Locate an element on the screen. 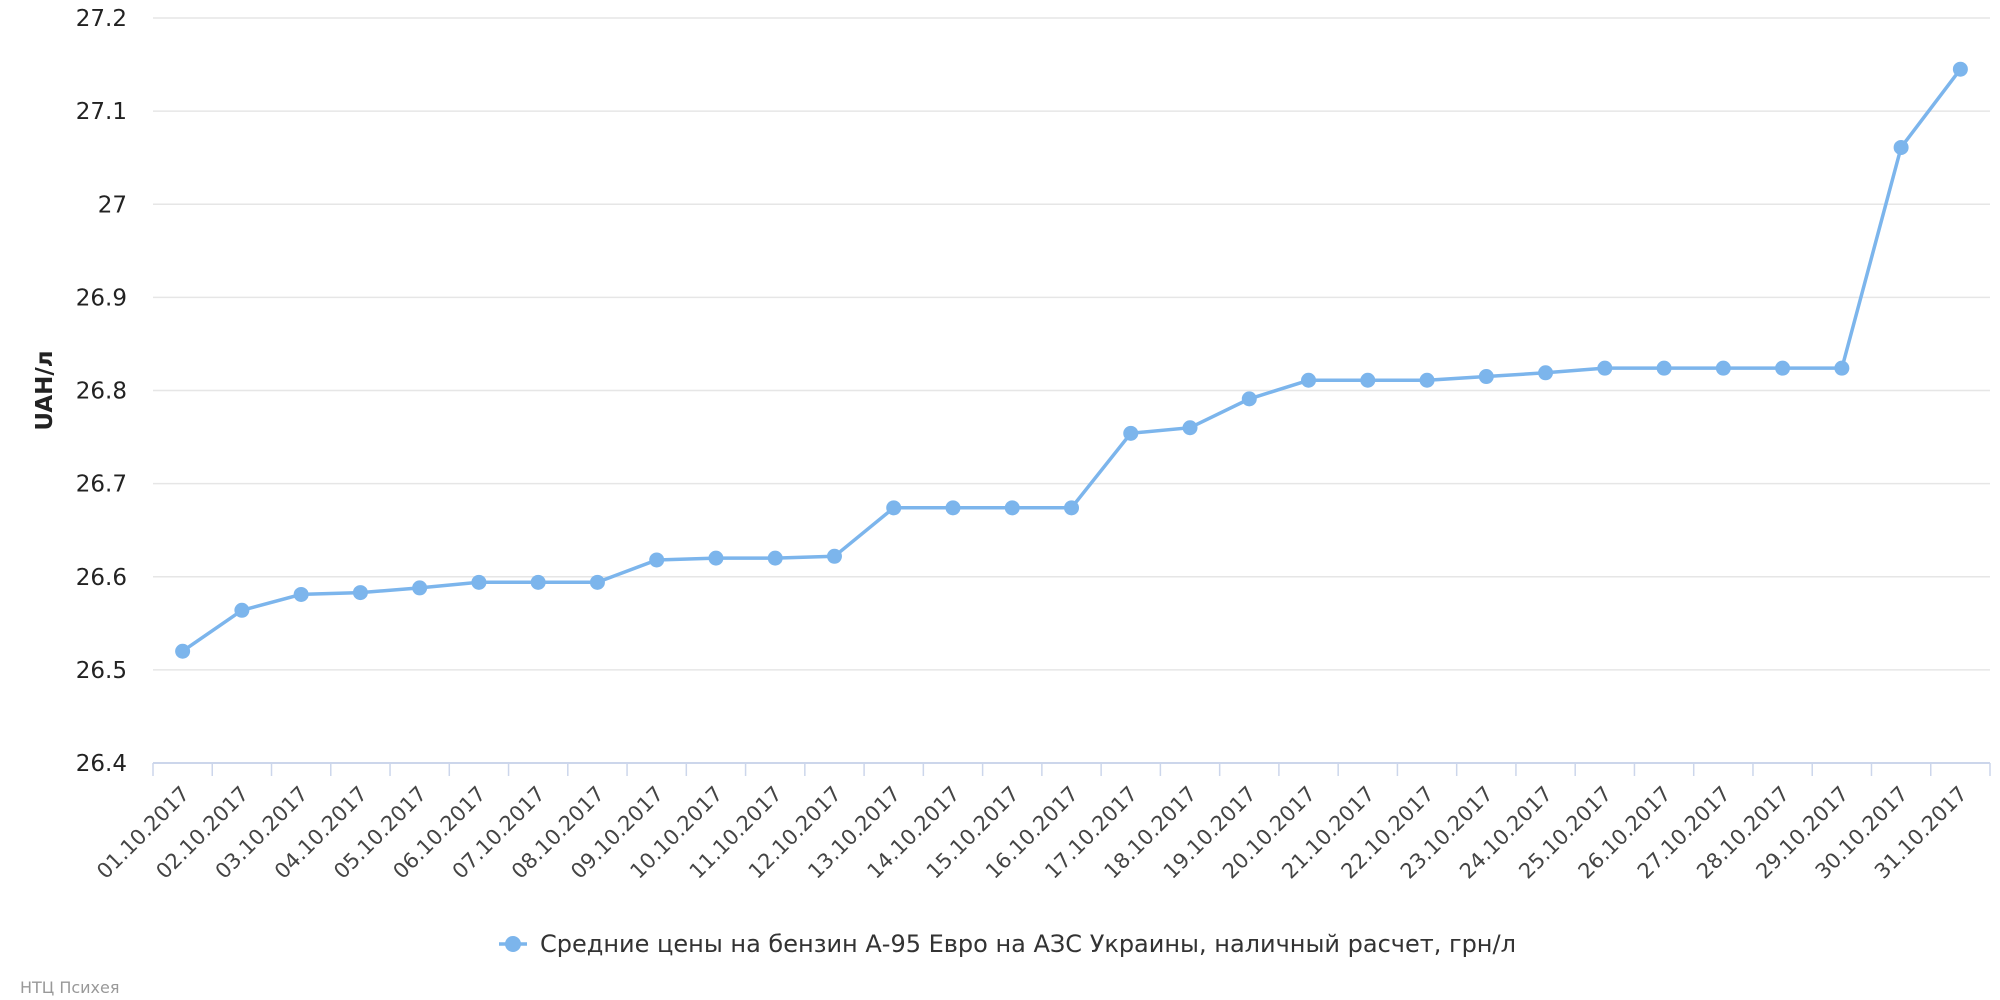  y-axis-label: UAH/л is located at coordinates (45, 390).